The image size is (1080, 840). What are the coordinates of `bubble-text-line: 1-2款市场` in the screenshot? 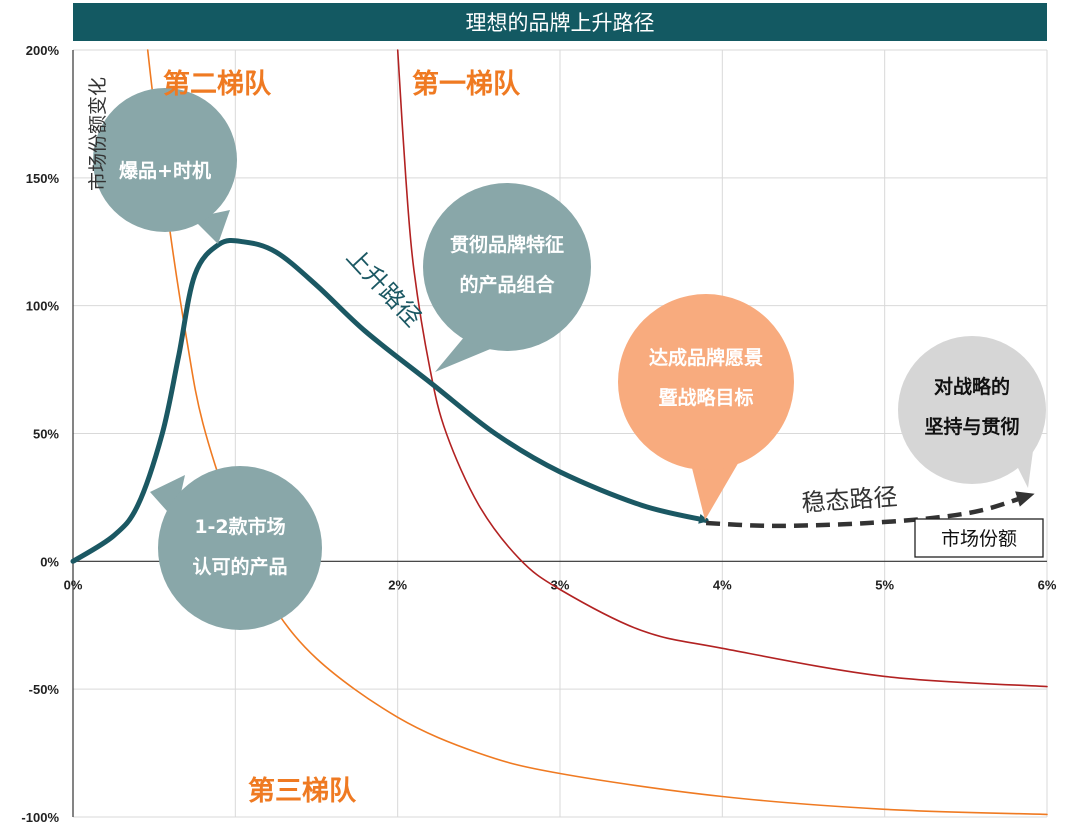 It's located at (239, 526).